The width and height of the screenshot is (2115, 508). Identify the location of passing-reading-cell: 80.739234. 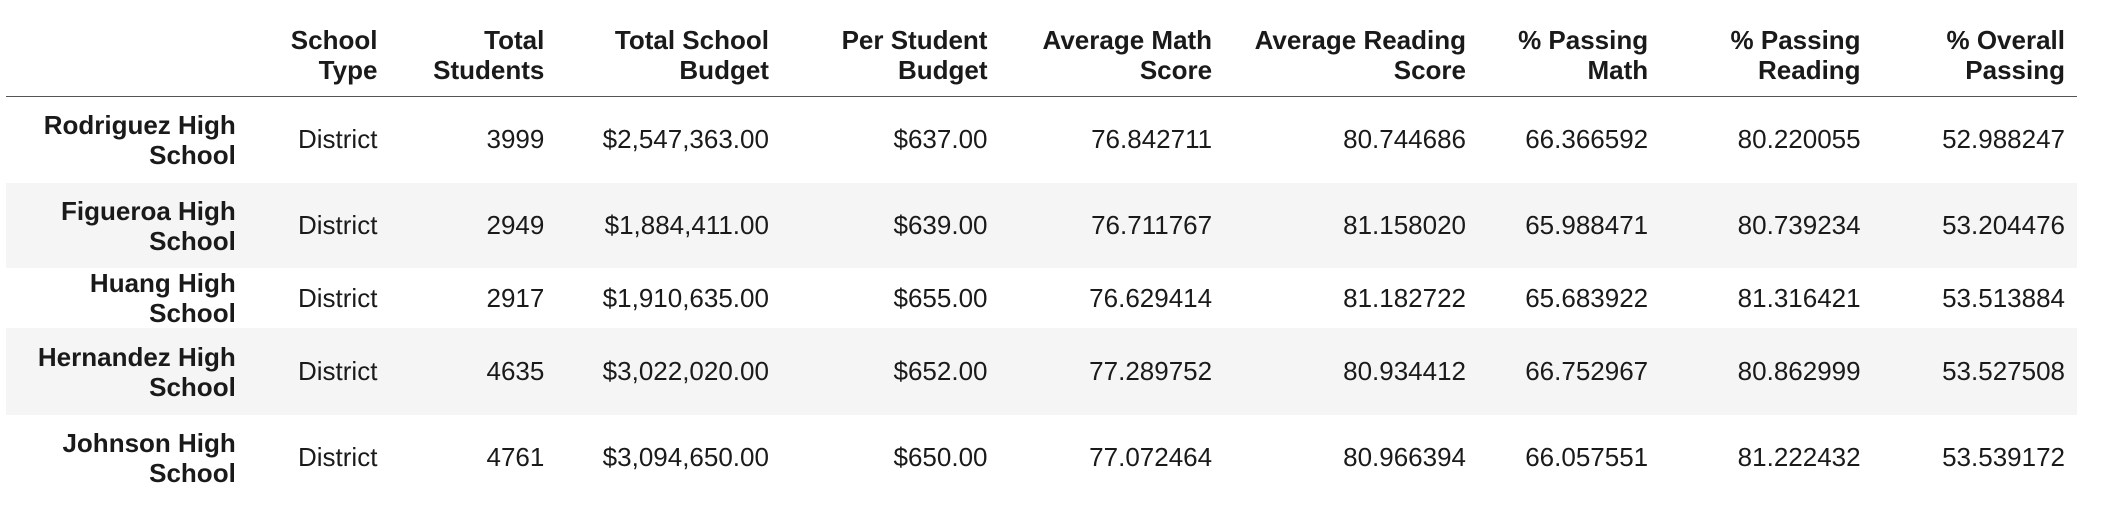
(1799, 225).